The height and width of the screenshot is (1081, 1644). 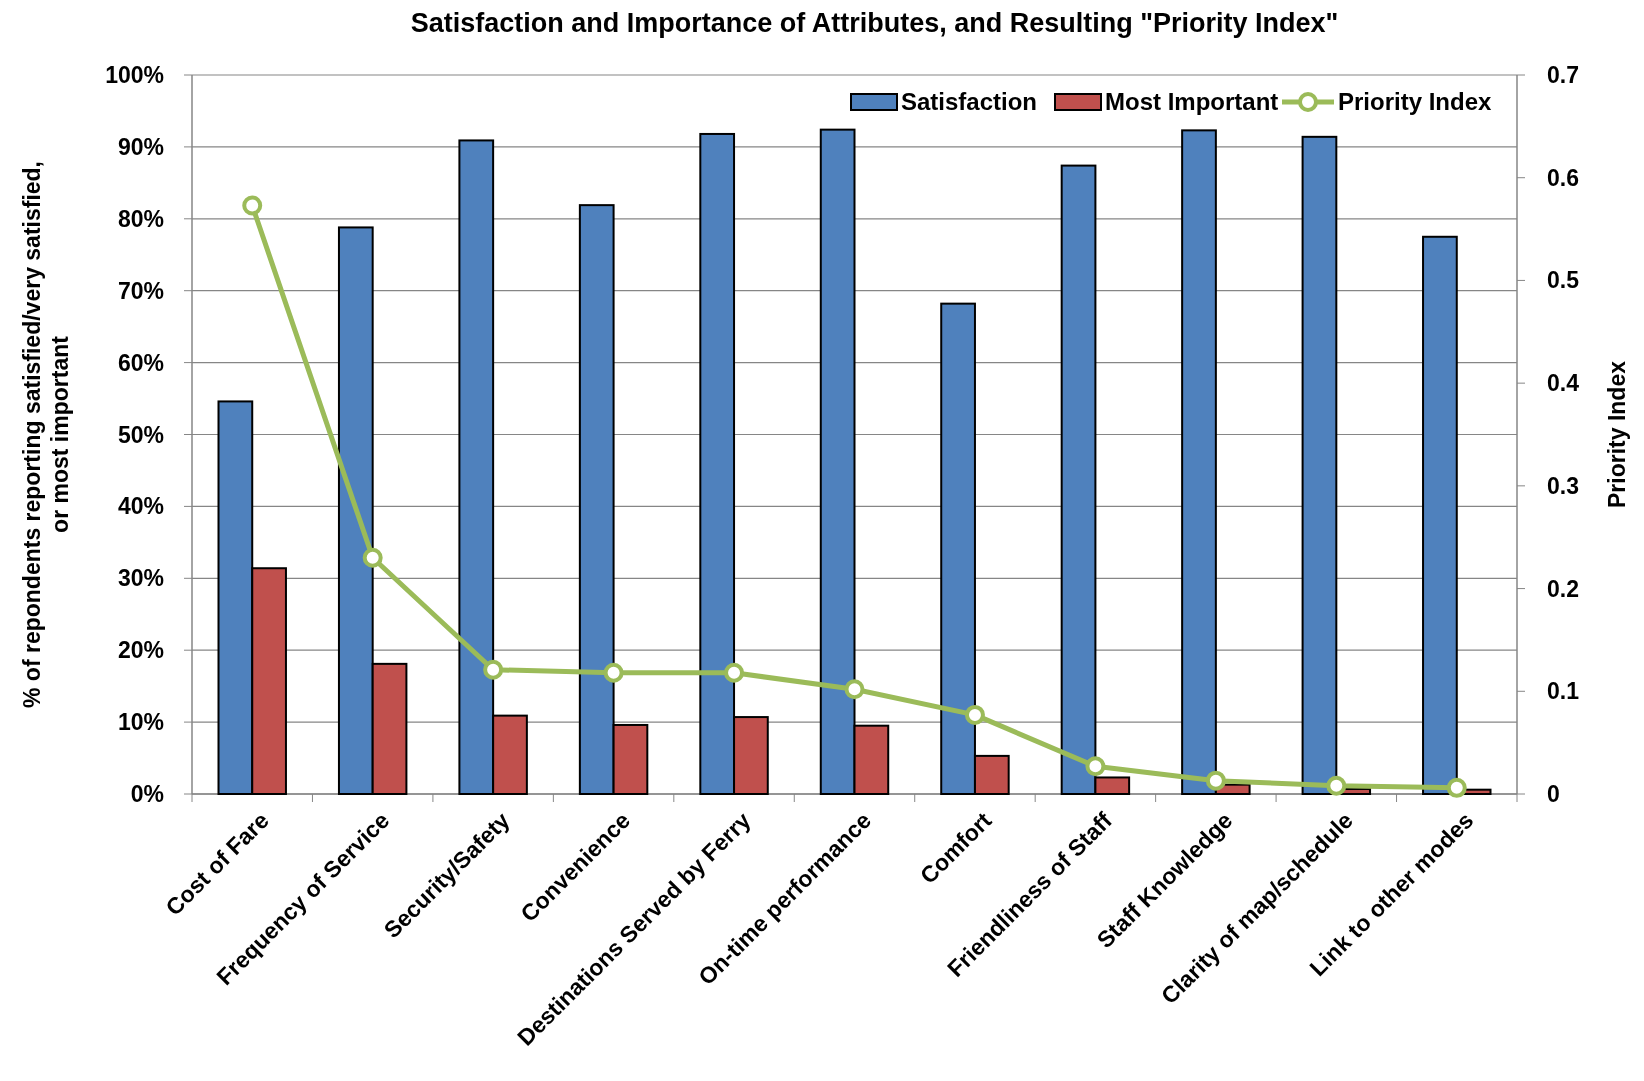 What do you see at coordinates (1192, 102) in the screenshot?
I see `legend-label: Most Important` at bounding box center [1192, 102].